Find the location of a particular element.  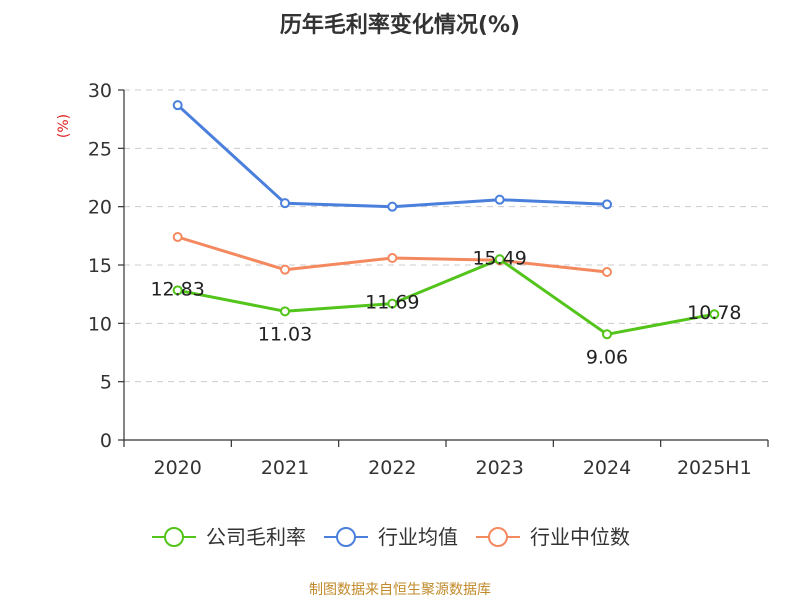

data-point-1-2022 is located at coordinates (392, 206).